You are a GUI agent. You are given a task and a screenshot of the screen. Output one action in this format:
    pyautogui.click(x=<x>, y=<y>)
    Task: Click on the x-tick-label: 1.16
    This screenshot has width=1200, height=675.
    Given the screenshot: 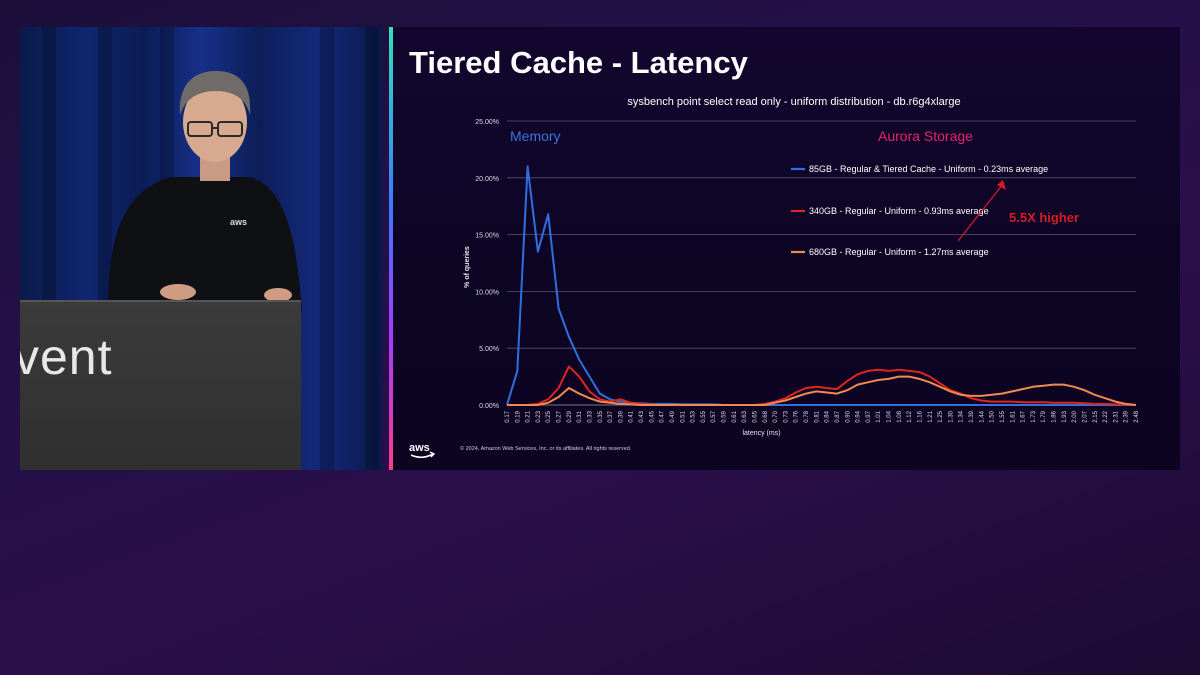 What is the action you would take?
    pyautogui.click(x=920, y=416)
    